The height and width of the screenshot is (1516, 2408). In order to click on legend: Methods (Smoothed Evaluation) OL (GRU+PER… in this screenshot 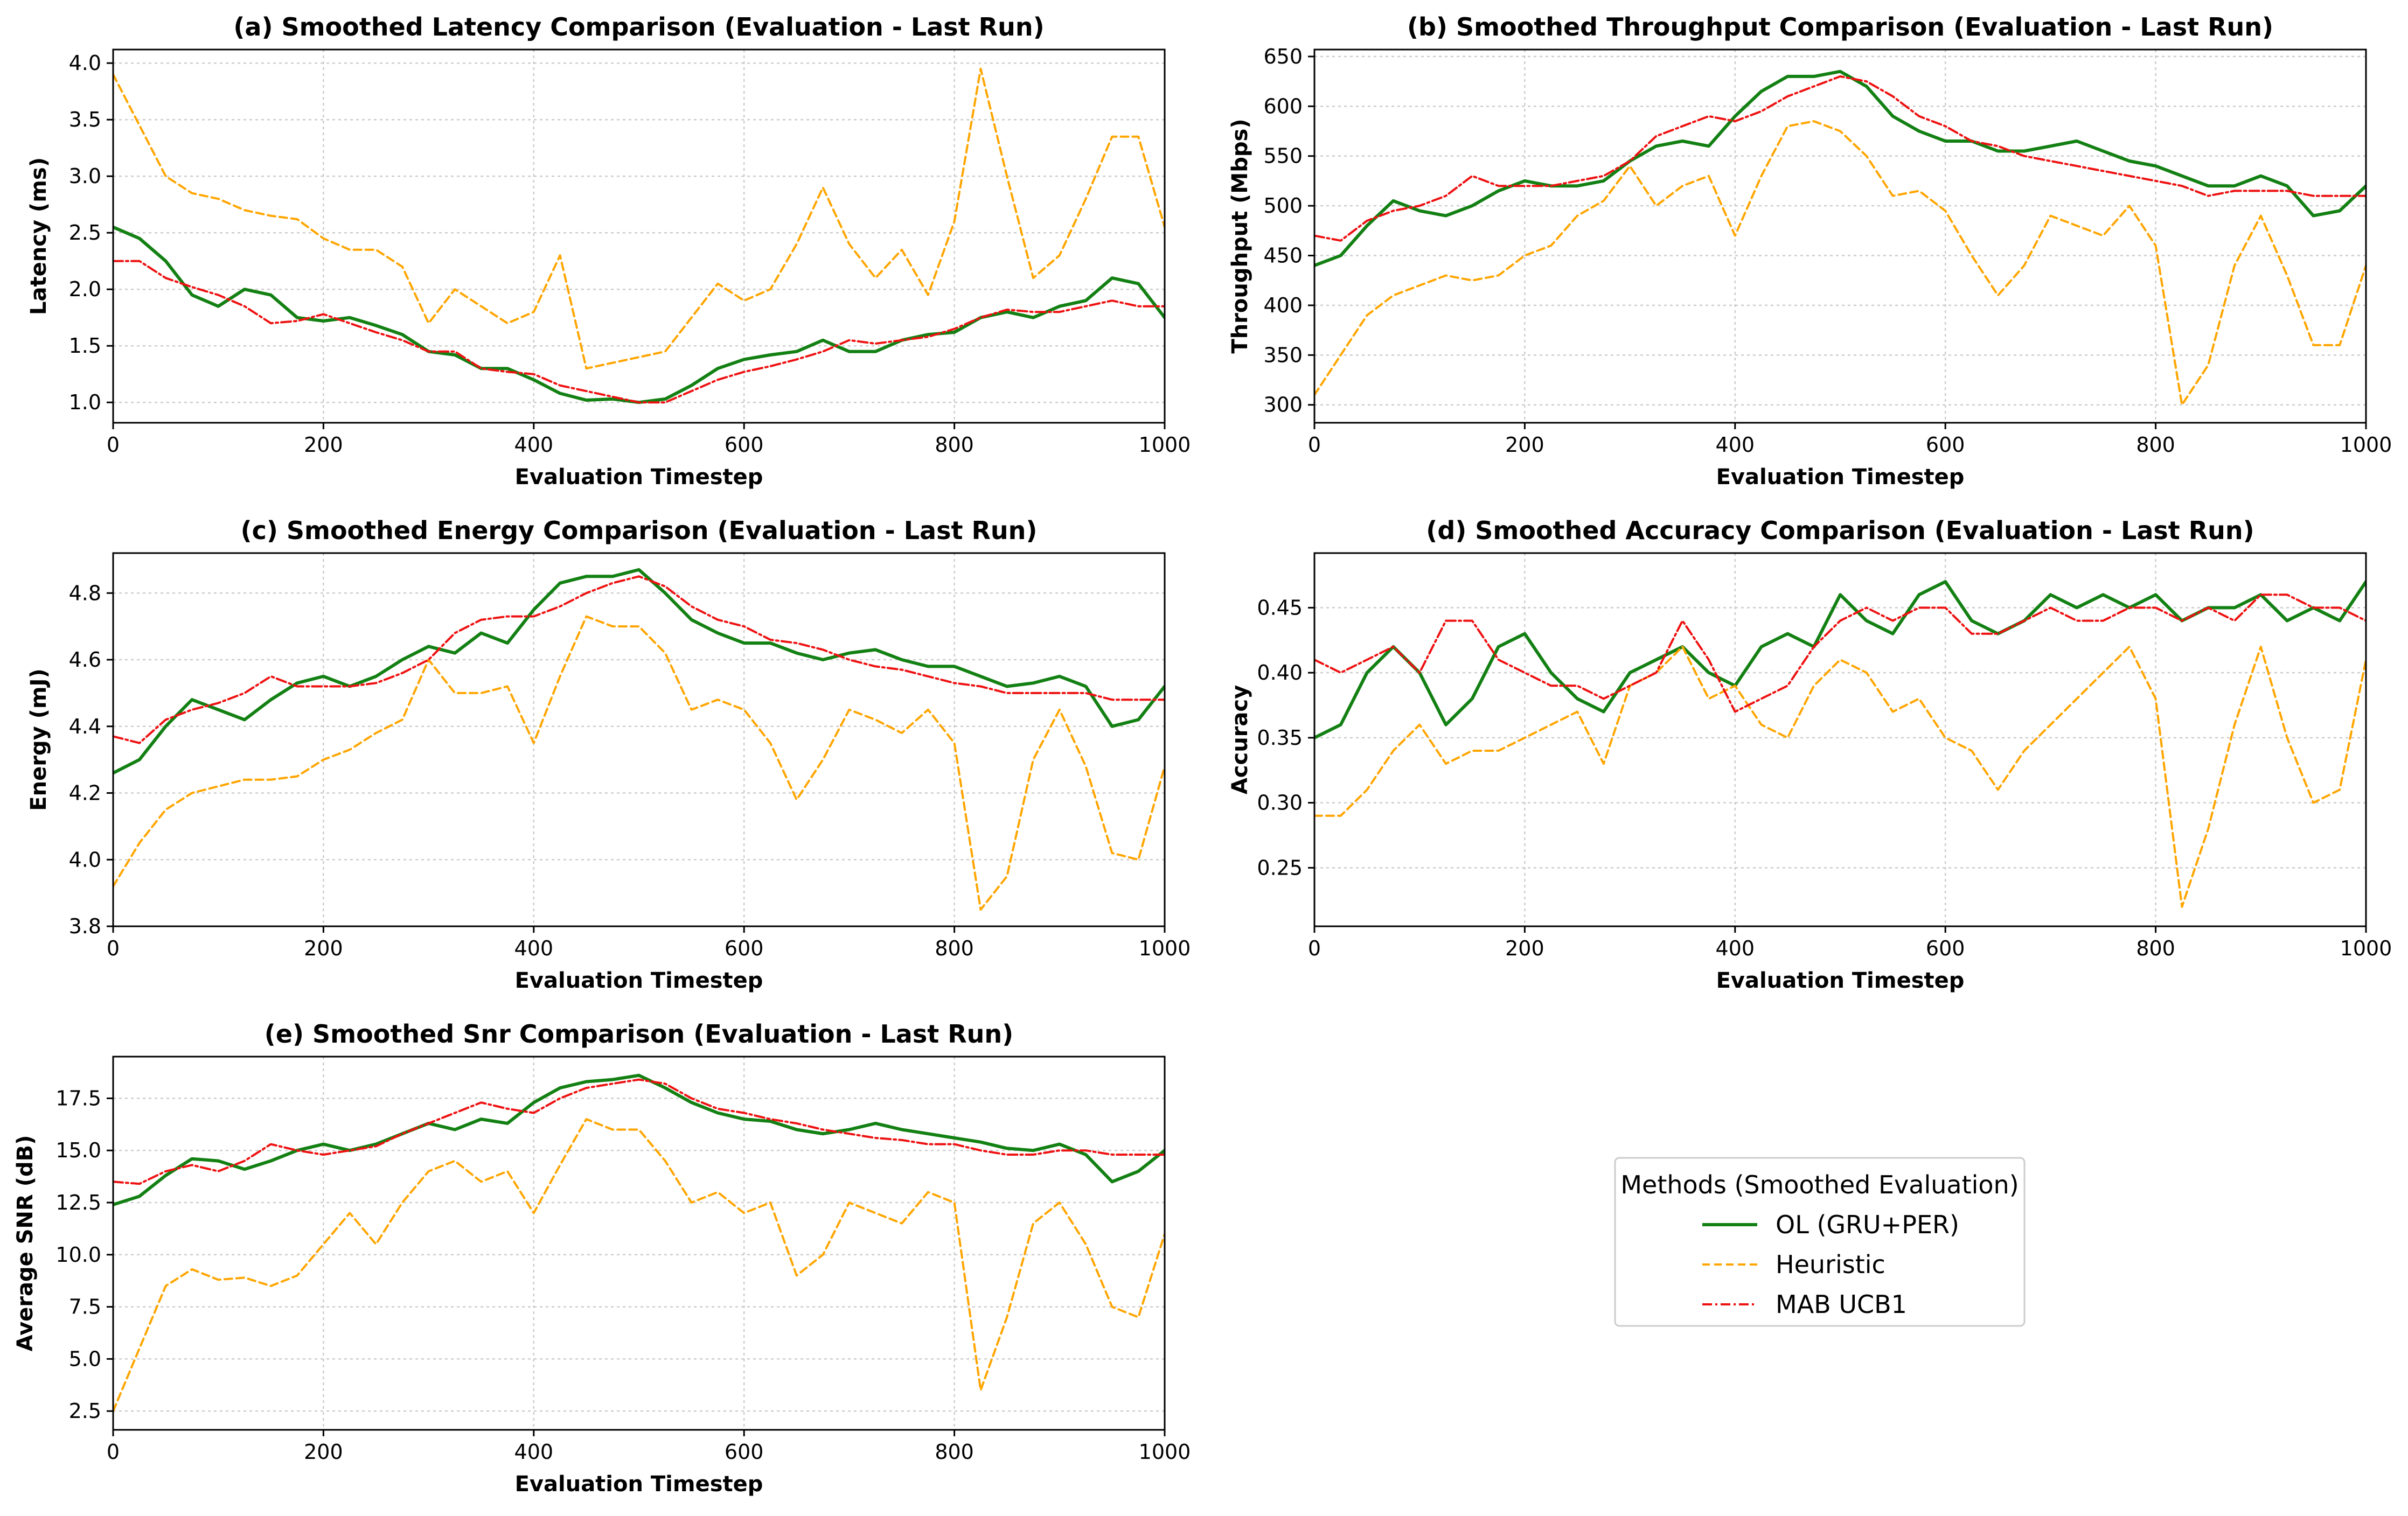, I will do `click(1820, 1242)`.